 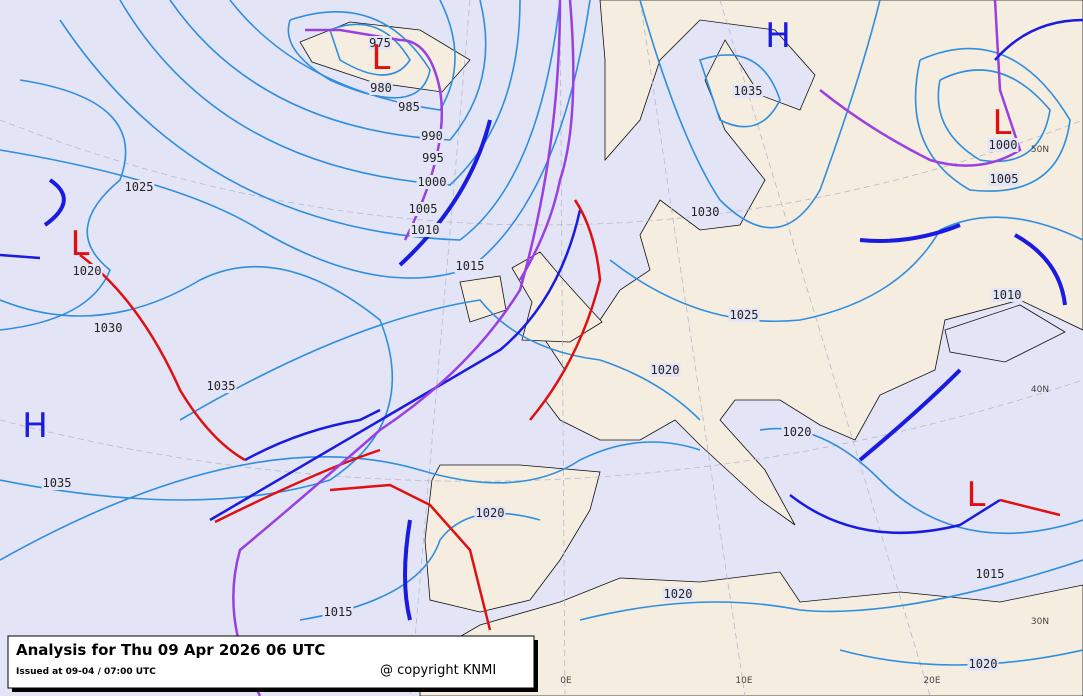 I want to click on graticule-label: 40N, so click(x=1040, y=390).